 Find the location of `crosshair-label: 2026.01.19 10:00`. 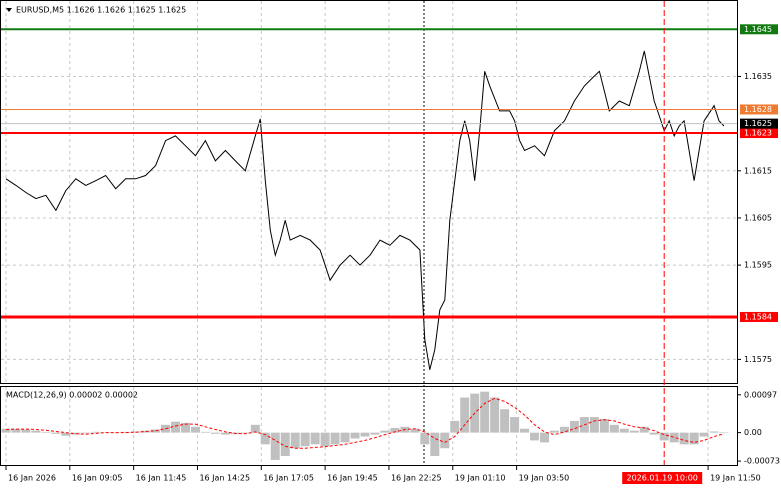

crosshair-label: 2026.01.19 10:00 is located at coordinates (661, 478).